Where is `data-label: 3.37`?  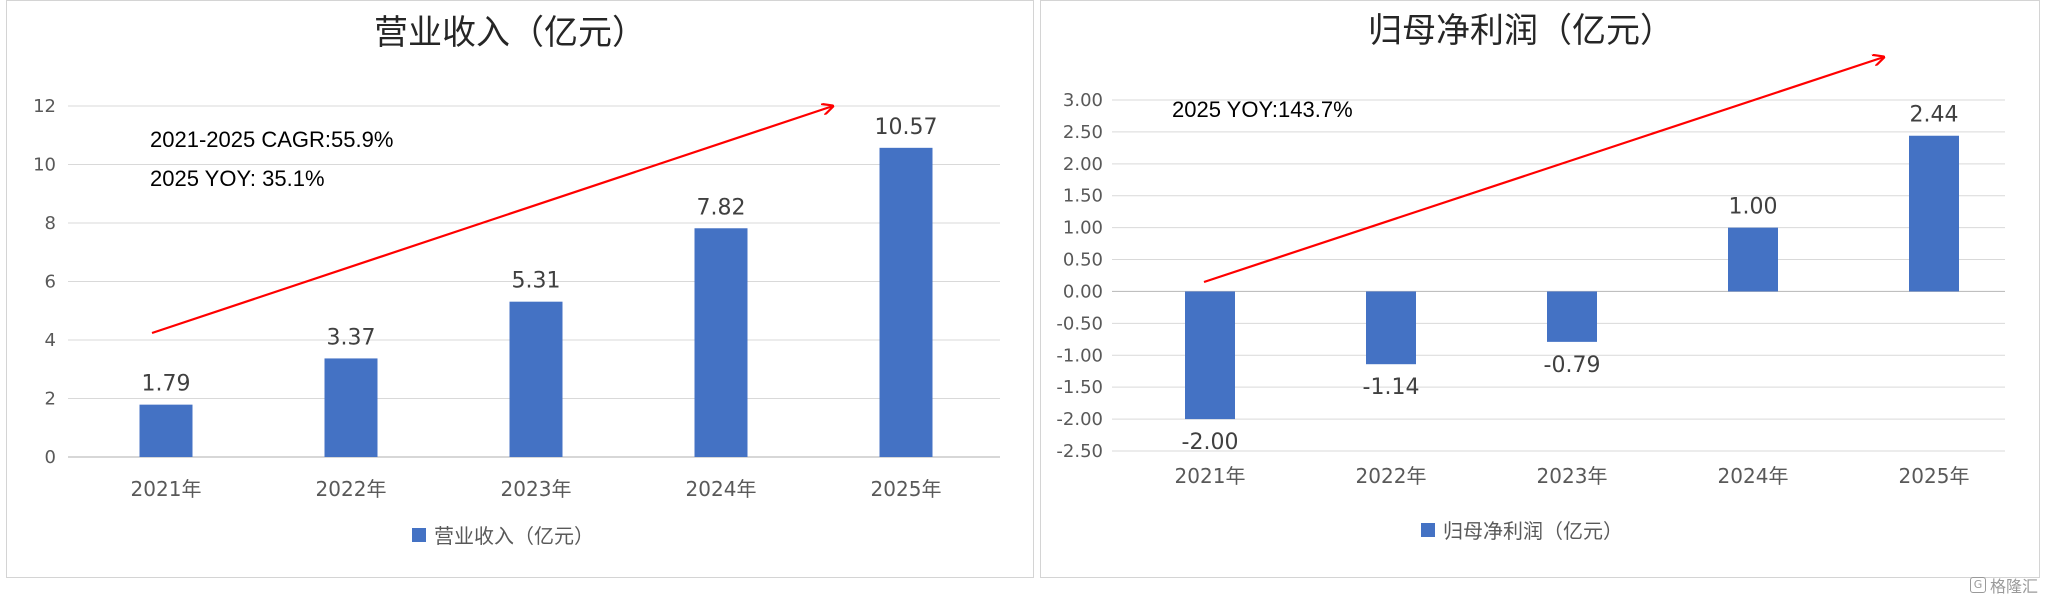 data-label: 3.37 is located at coordinates (351, 337).